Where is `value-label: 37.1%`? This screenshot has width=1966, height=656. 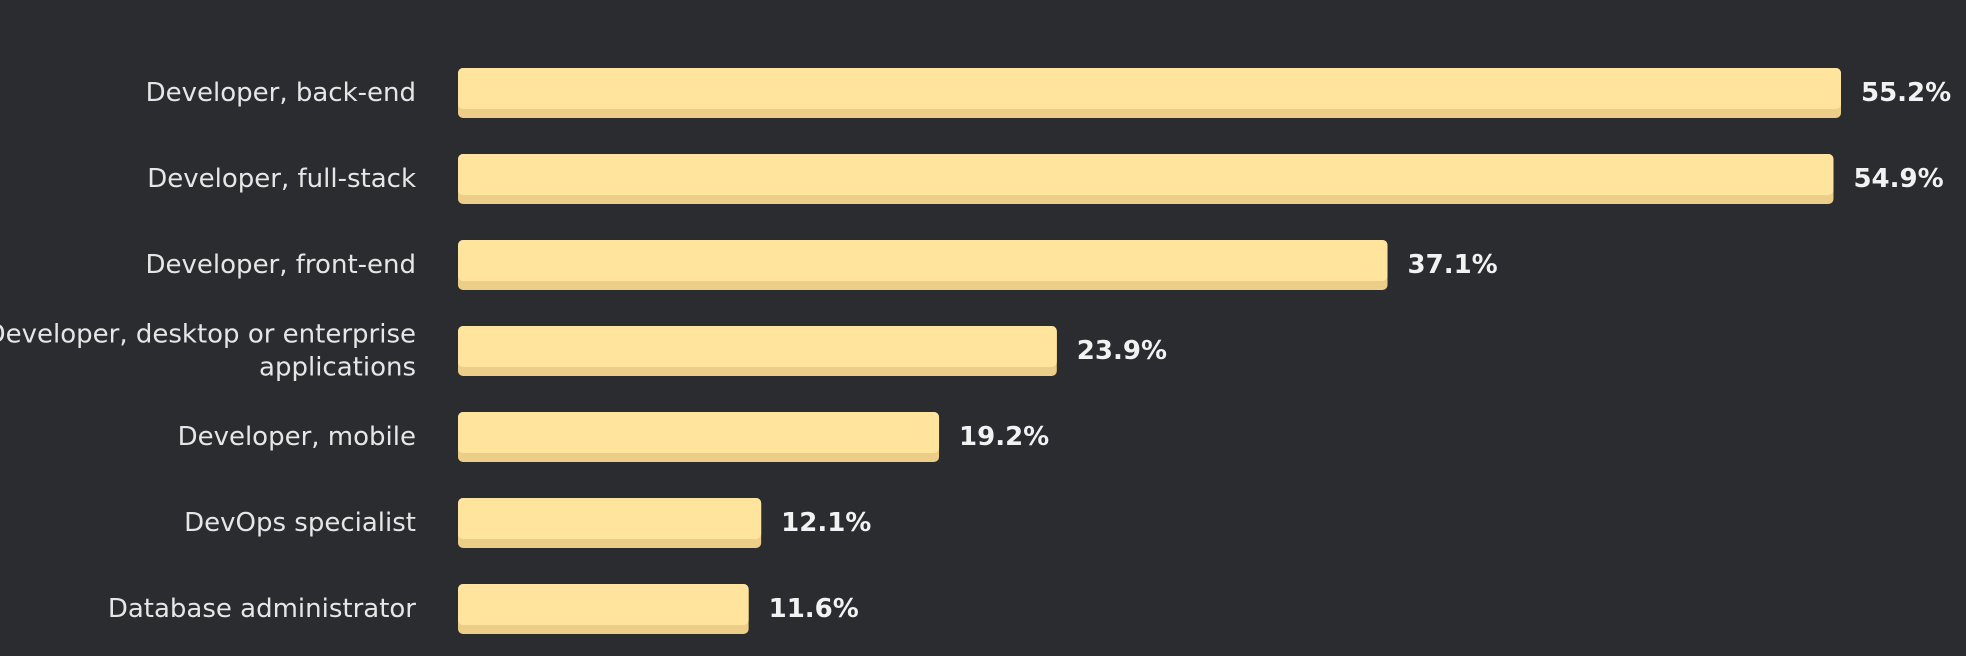
value-label: 37.1% is located at coordinates (1453, 265).